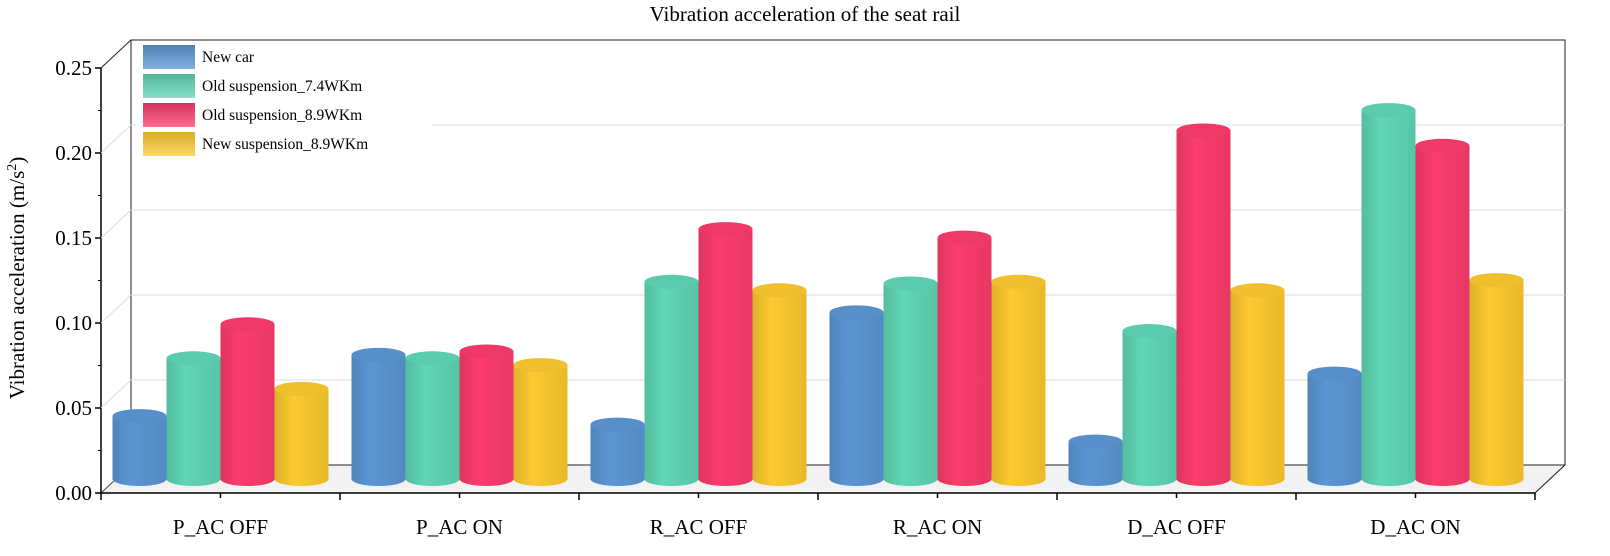 The width and height of the screenshot is (1610, 556). Describe the element at coordinates (228, 57) in the screenshot. I see `legend-label: New car` at that location.